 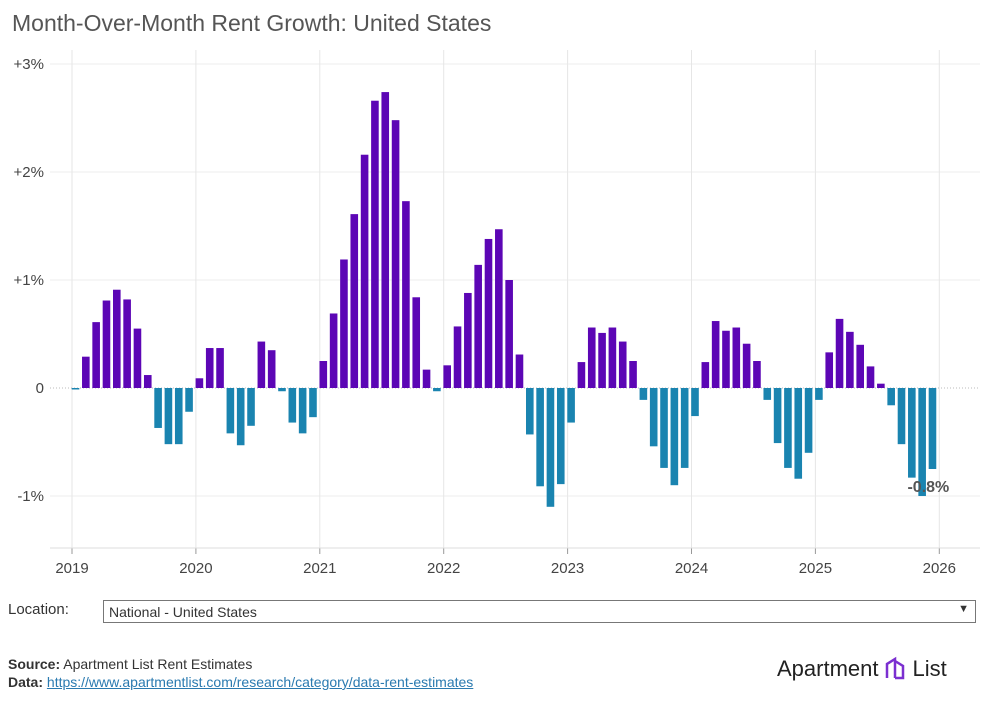 I want to click on location-select: National - United States ▼, so click(x=539, y=611).